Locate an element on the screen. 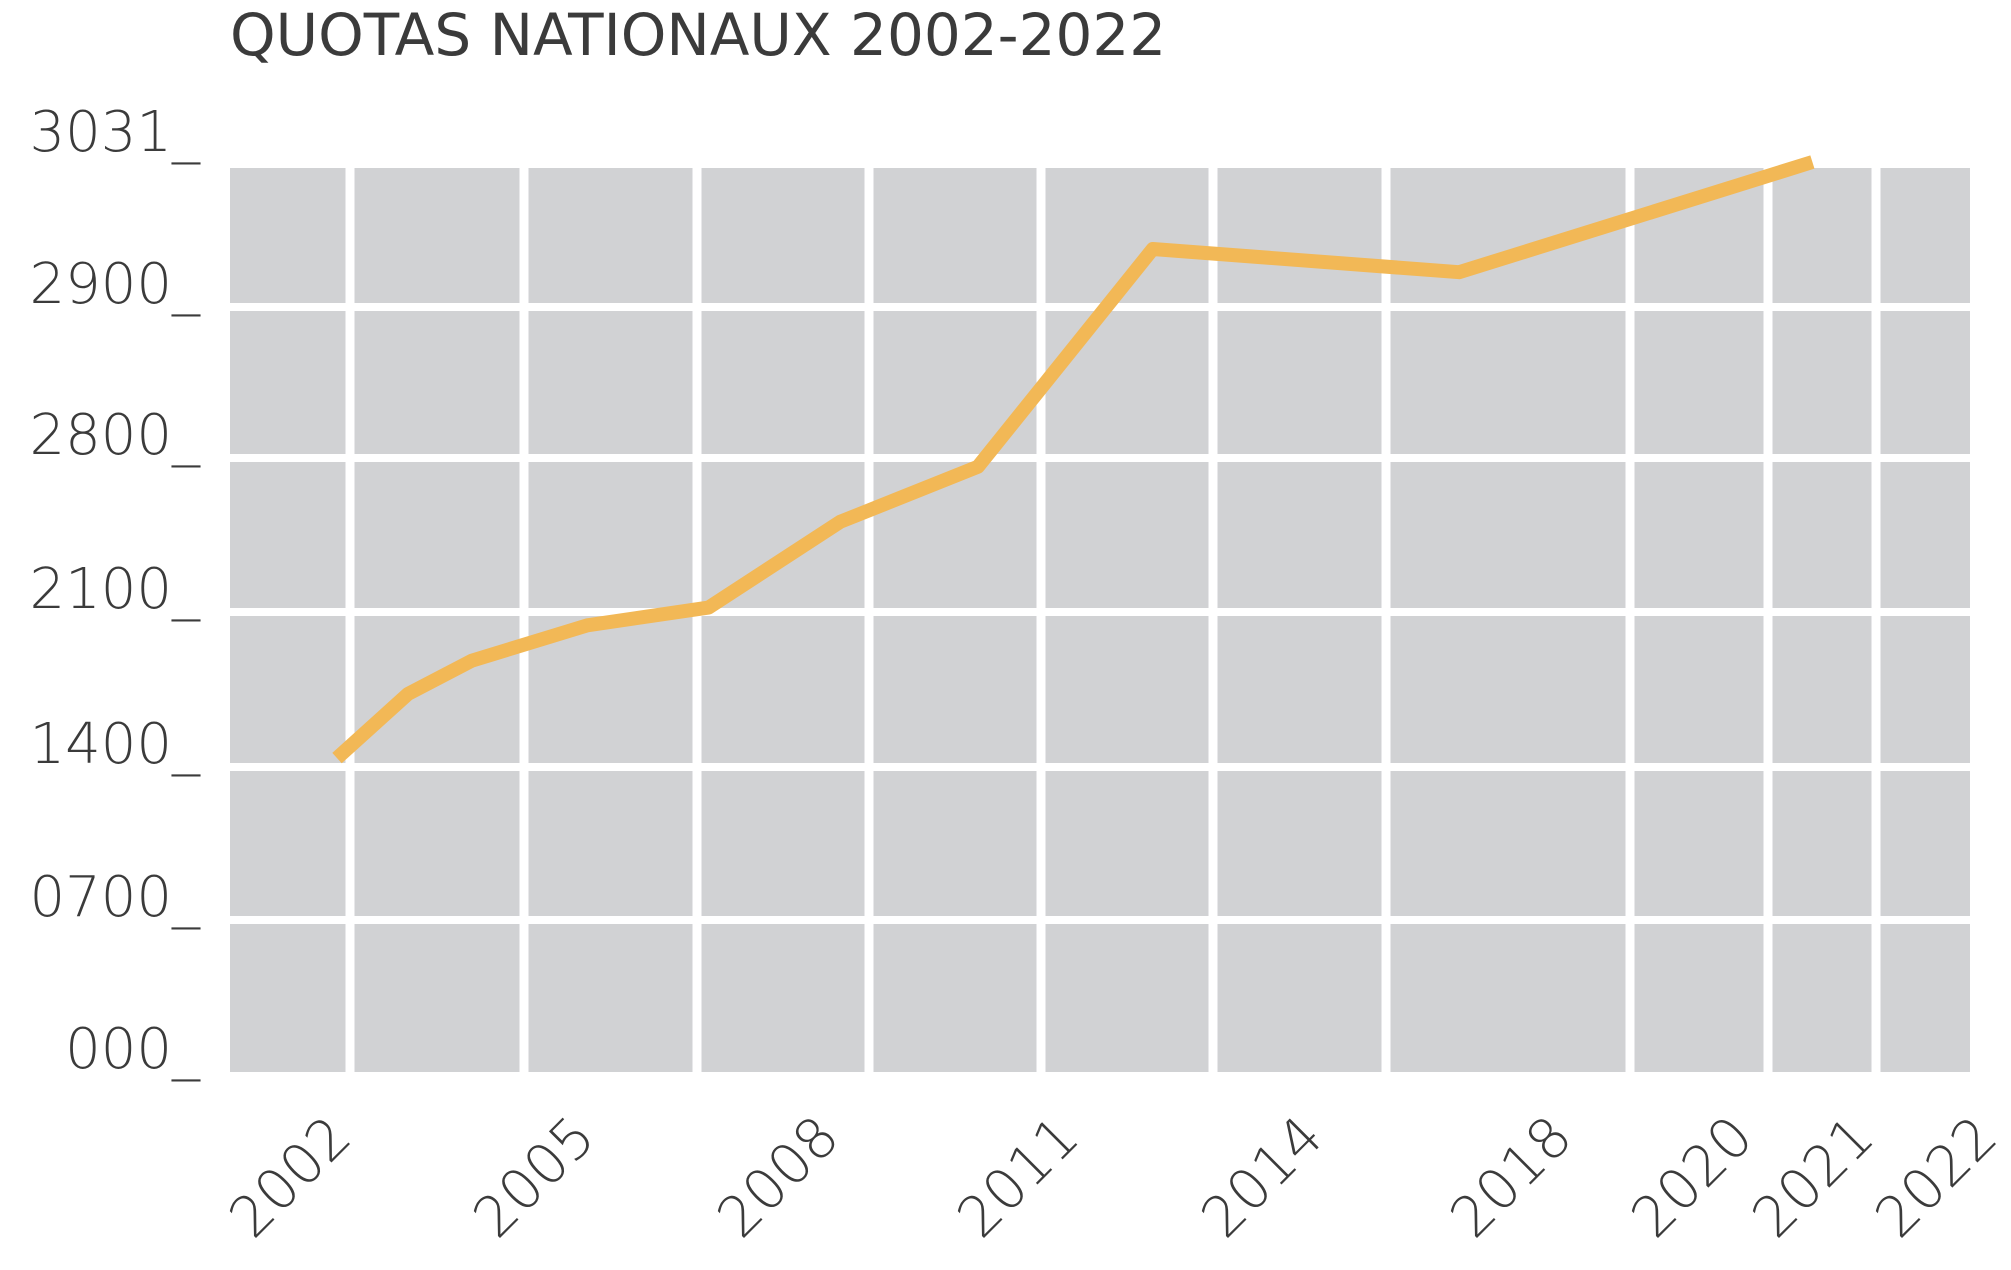 The image size is (2011, 1270). x-tick-label: 2005 is located at coordinates (534, 1177).